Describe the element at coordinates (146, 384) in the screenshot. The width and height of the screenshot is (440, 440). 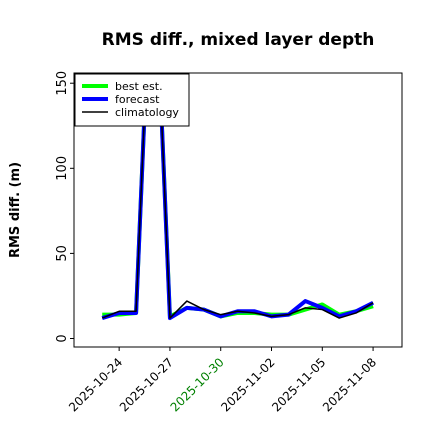
I see `x-tick-label: 2025-10-27` at that location.